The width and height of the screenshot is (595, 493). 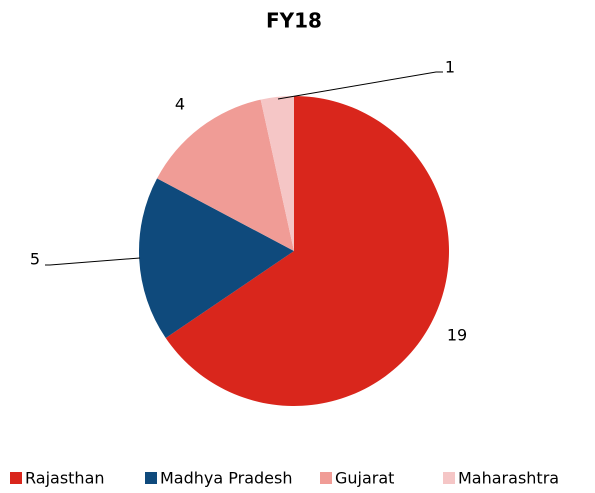 I want to click on legend-label: Gujarat, so click(x=364, y=478).